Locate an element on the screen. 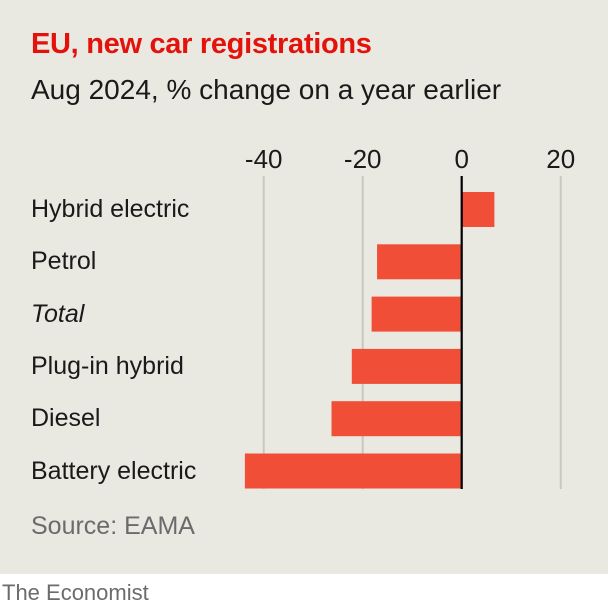 The image size is (608, 608). category-label: Plug-in hybrid is located at coordinates (107, 365).